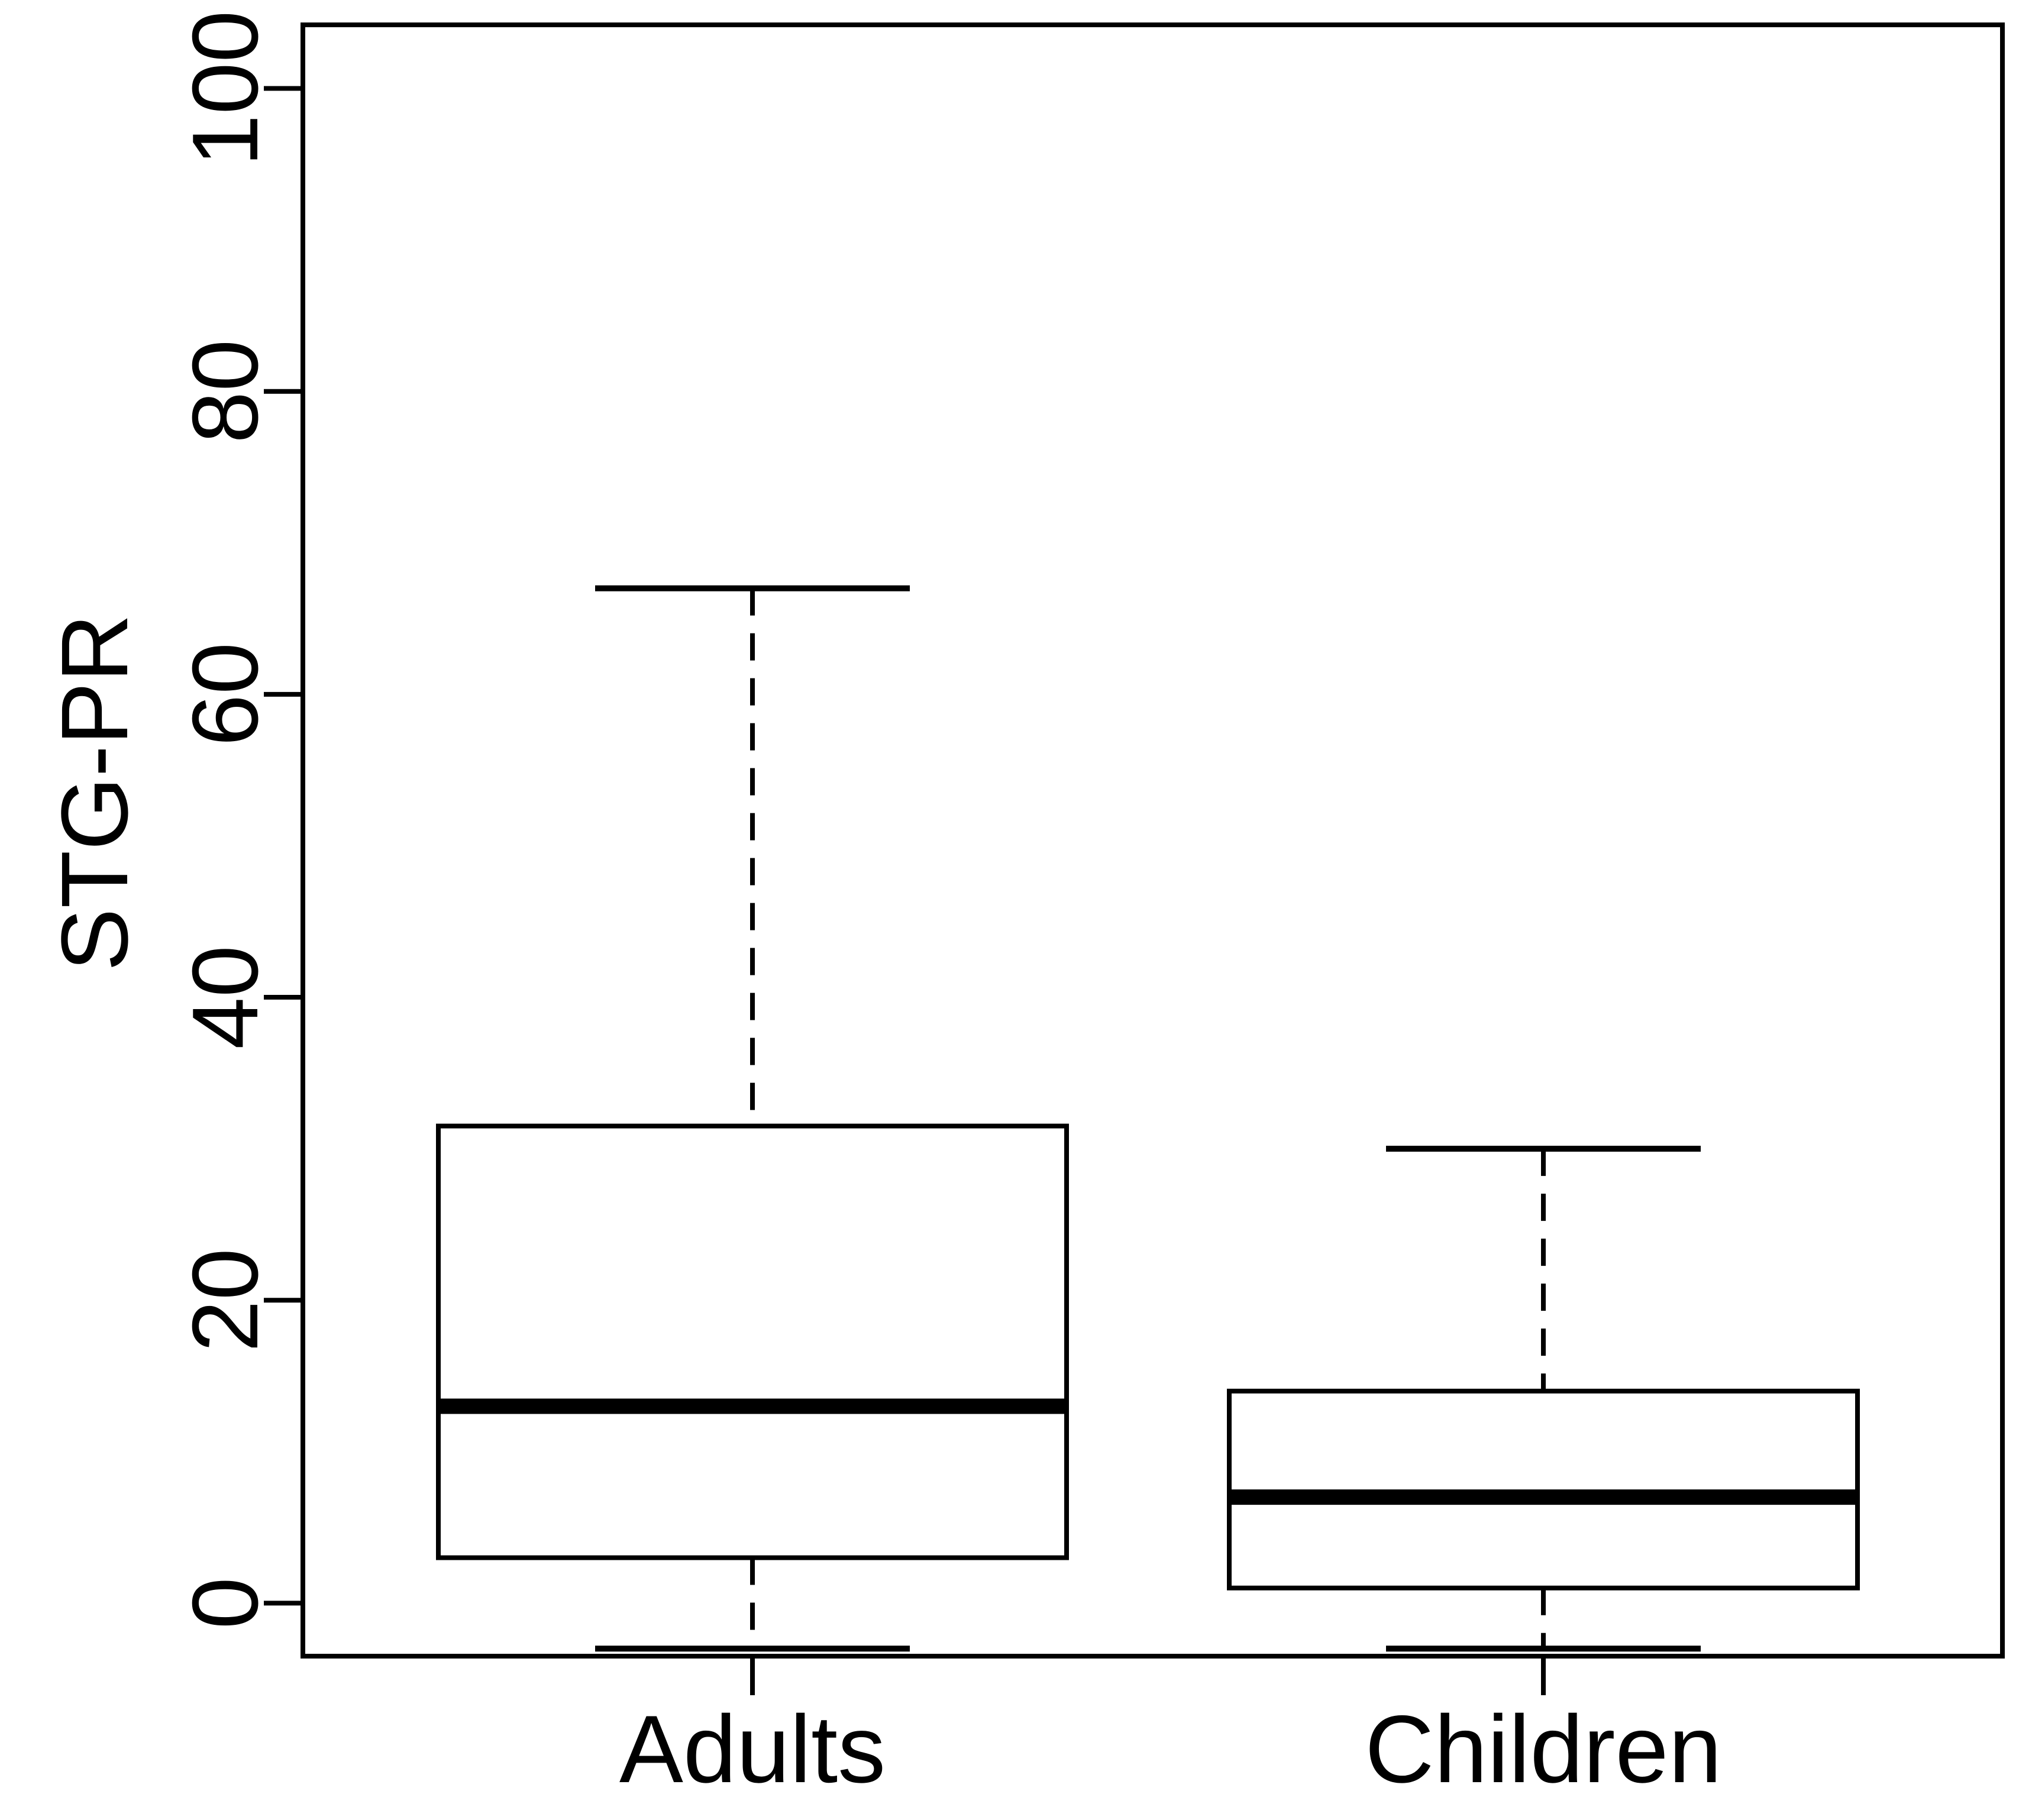  I want to click on y-axis-tick-label: 20, so click(225, 1300).